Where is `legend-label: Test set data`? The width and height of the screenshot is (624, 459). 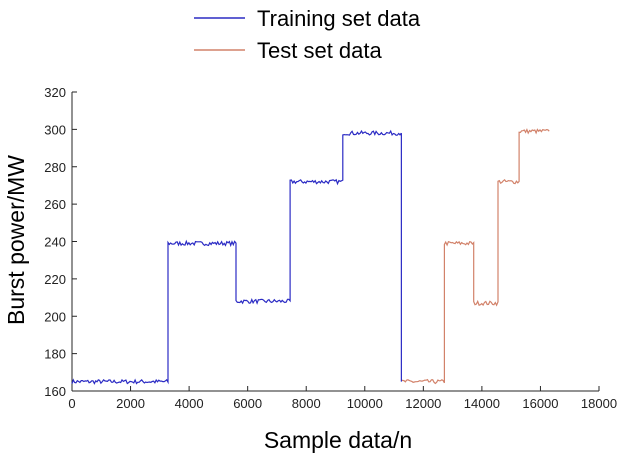 legend-label: Test set data is located at coordinates (320, 50).